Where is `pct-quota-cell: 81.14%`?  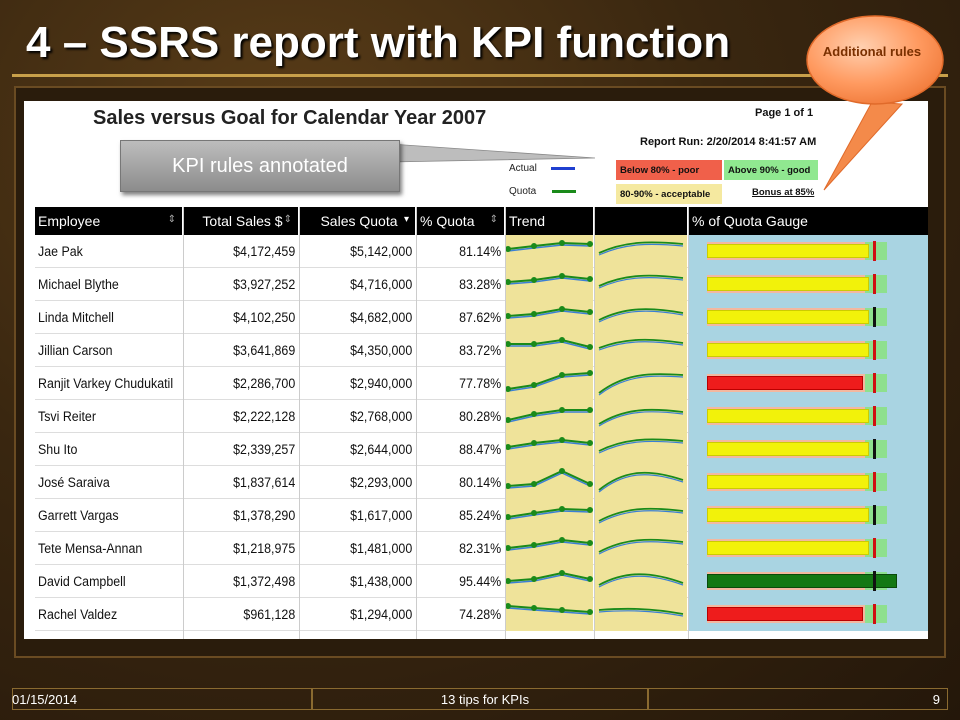 pct-quota-cell: 81.14% is located at coordinates (480, 251).